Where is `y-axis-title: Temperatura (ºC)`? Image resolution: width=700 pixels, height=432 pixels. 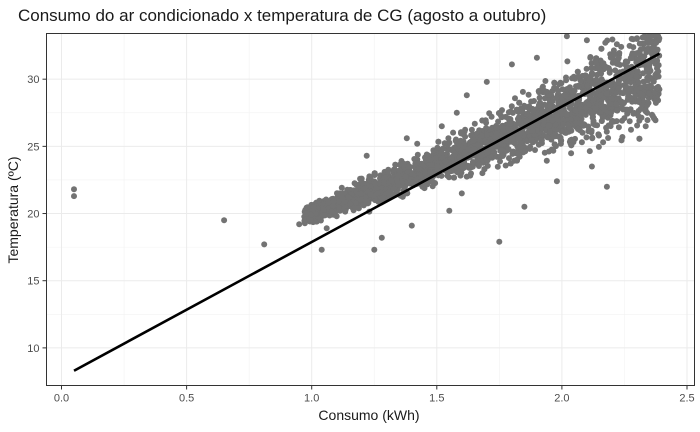 y-axis-title: Temperatura (ºC) is located at coordinates (13, 209).